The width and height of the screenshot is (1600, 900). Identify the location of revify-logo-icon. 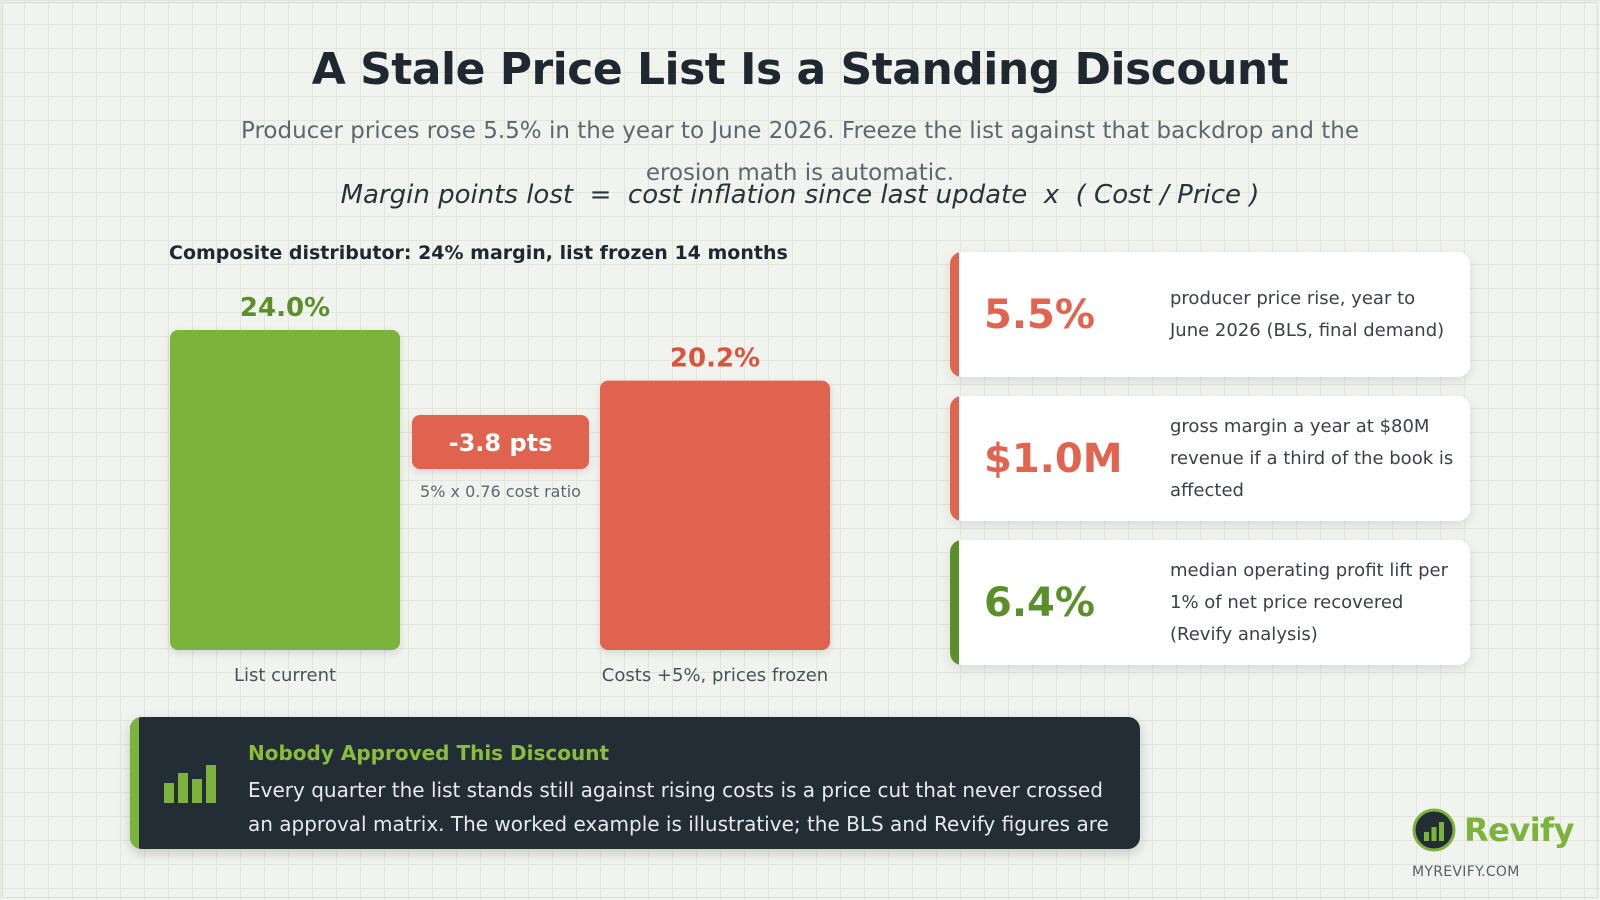
(1434, 830).